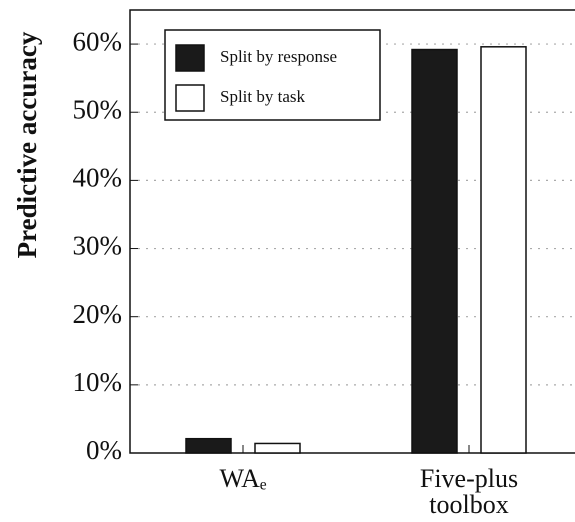 This screenshot has height=522, width=575. What do you see at coordinates (27, 144) in the screenshot?
I see `y-axis-label: Predictive accuracy` at bounding box center [27, 144].